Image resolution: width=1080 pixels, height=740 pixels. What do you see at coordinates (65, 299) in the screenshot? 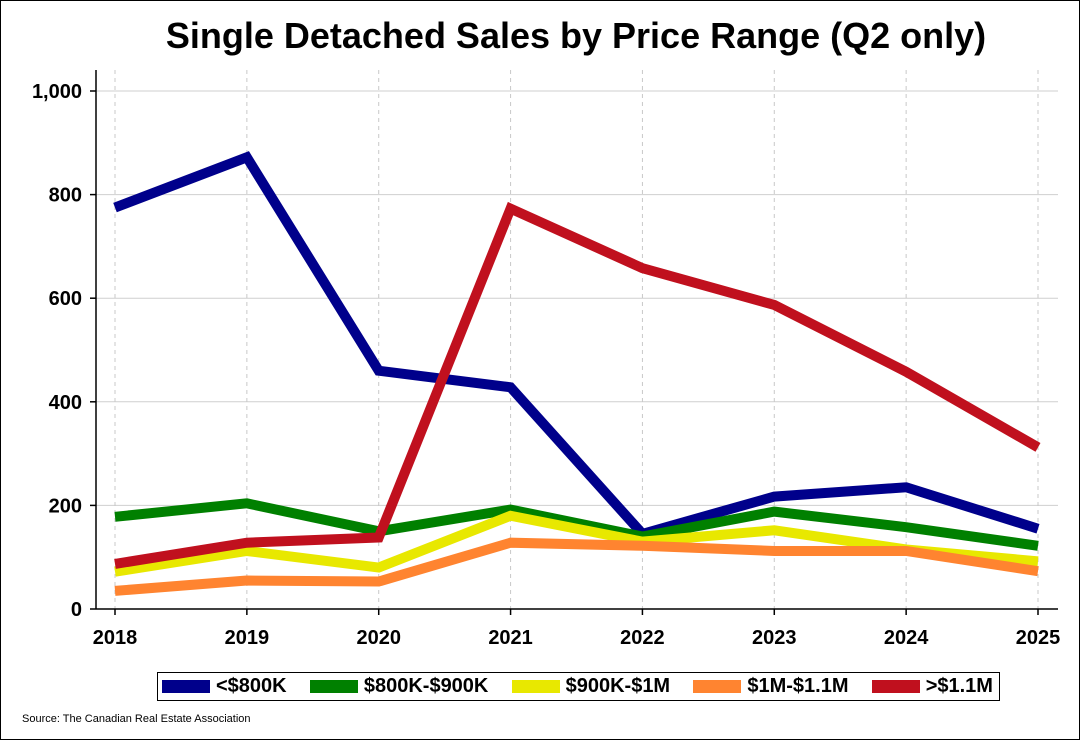
I see `y-tick-label: 600` at bounding box center [65, 299].